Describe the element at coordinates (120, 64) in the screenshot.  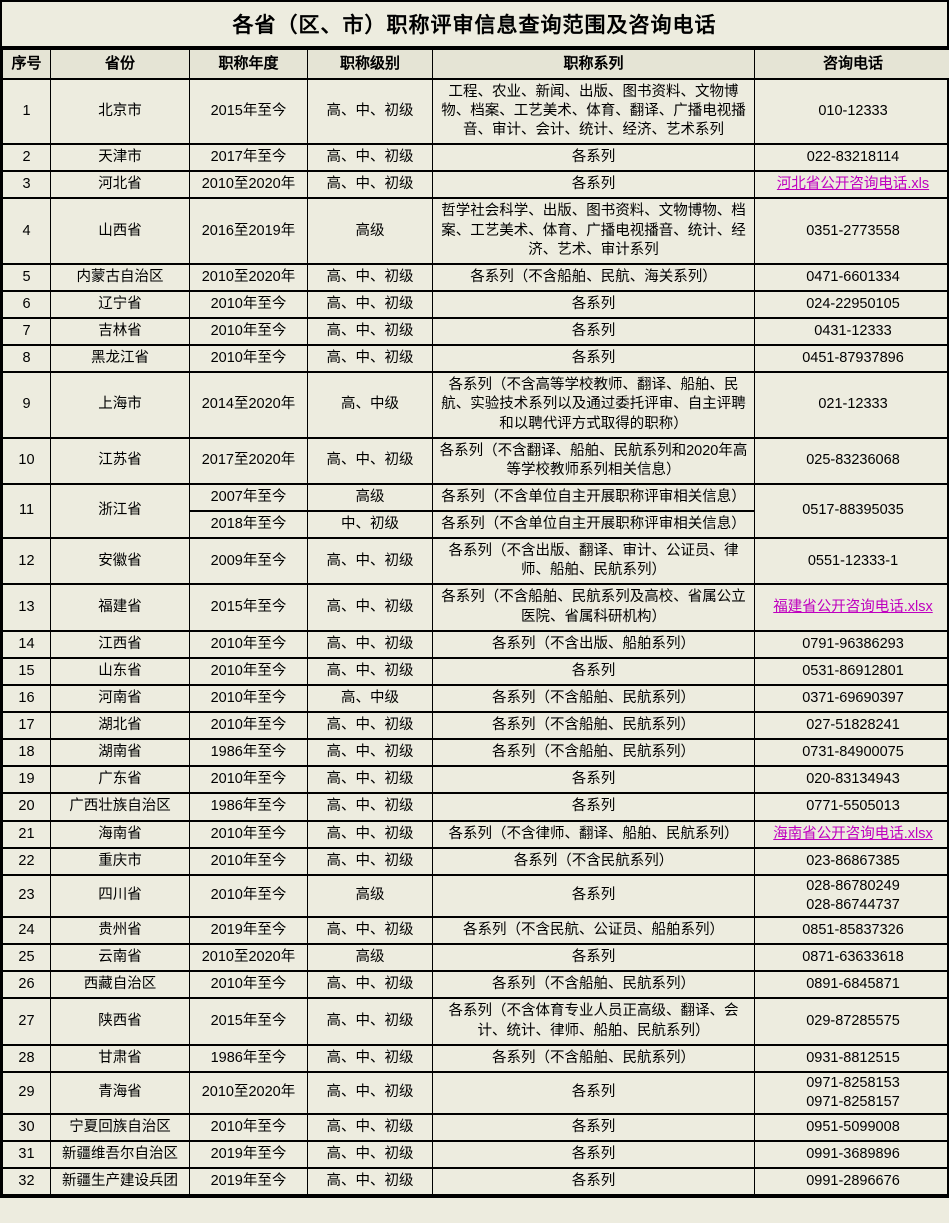
I see `column-header: 省份` at that location.